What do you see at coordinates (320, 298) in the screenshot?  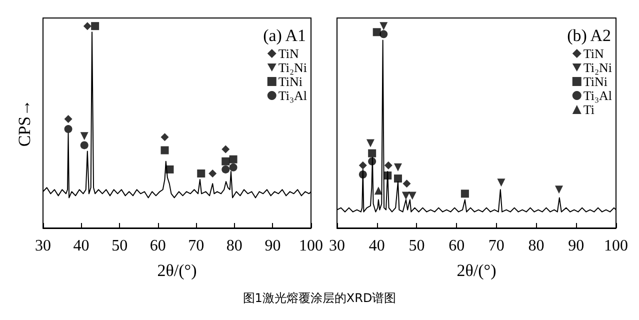 I see `caption: 图1激光熔覆涂层的XRD谱图` at bounding box center [320, 298].